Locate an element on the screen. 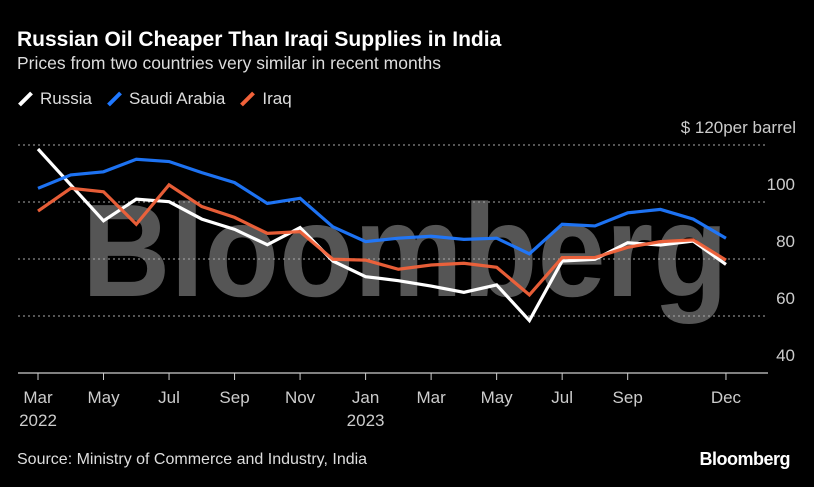  y-tick-label: 60 is located at coordinates (785, 298).